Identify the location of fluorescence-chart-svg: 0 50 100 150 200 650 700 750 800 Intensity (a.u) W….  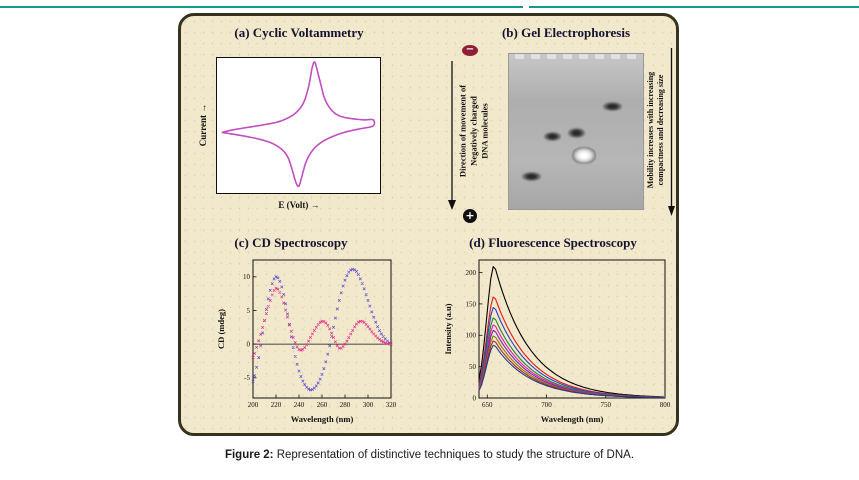
(557, 341).